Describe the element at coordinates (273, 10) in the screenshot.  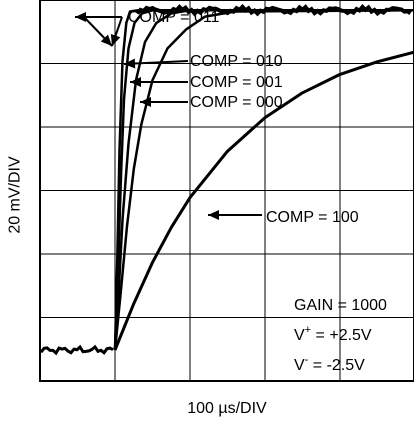
I see `settled-trace-band` at that location.